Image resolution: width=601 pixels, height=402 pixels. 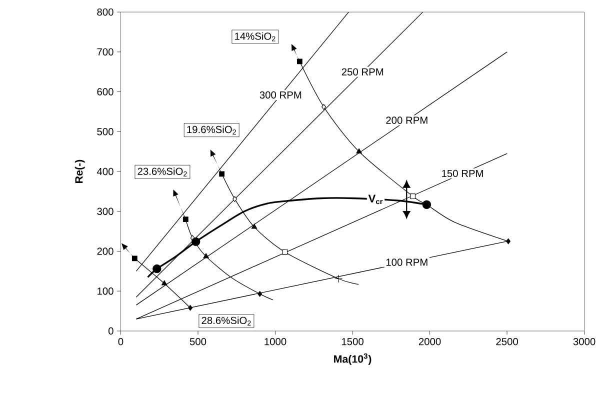 I want to click on y-tick-label: 500, so click(x=105, y=132).